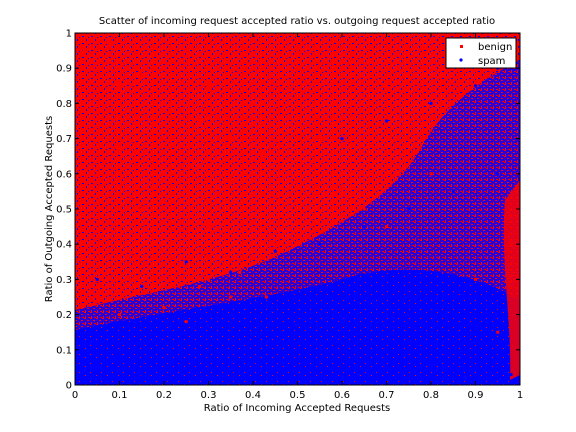 This screenshot has height=432, width=576. Describe the element at coordinates (297, 408) in the screenshot. I see `x-axis-label: Ratio of Incoming Accepted Requests` at that location.